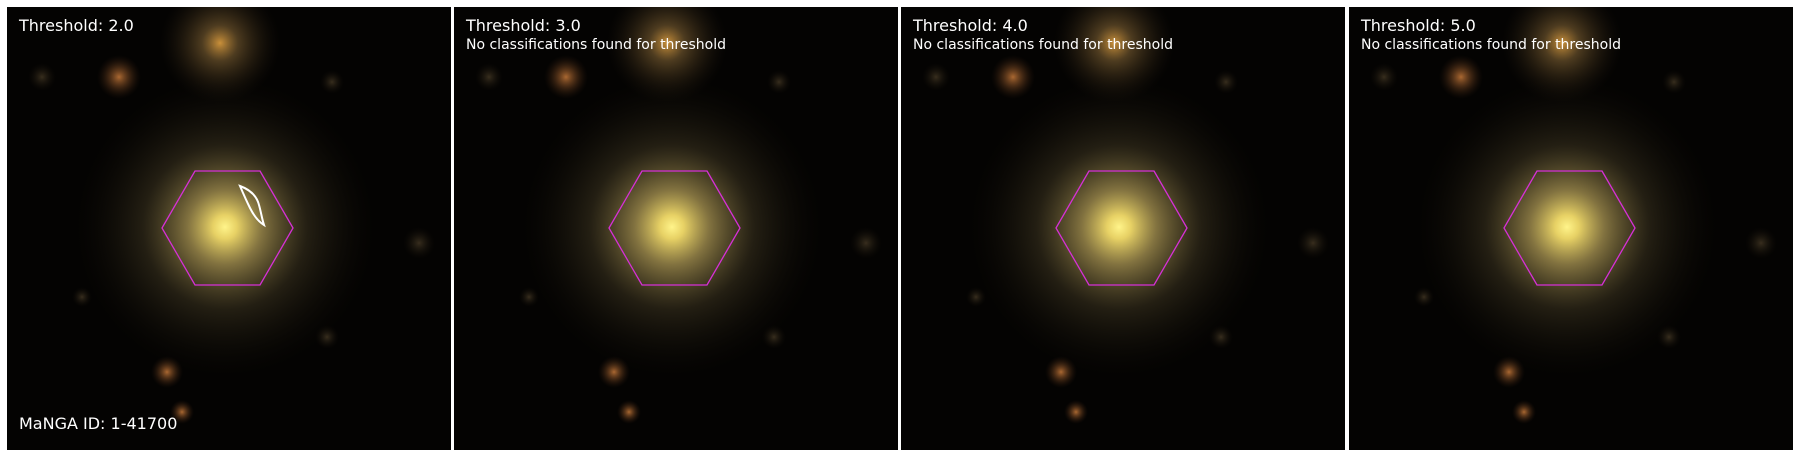 The height and width of the screenshot is (457, 1800). I want to click on panel-title: Threshold: 4.0, so click(970, 25).